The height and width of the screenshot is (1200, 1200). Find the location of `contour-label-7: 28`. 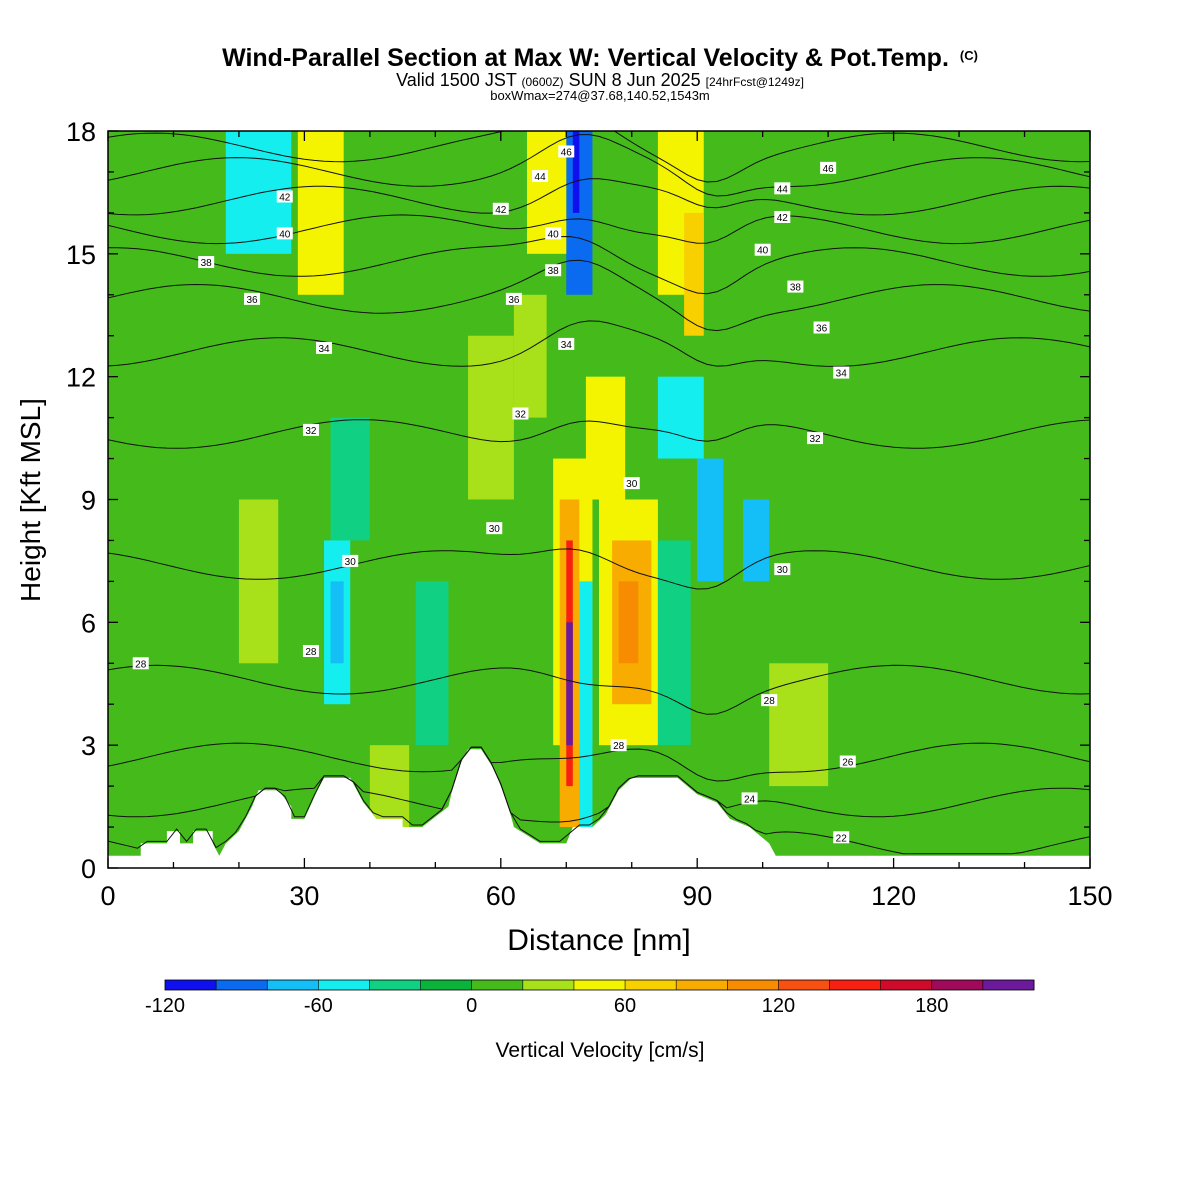

contour-label-7: 28 is located at coordinates (618, 745).